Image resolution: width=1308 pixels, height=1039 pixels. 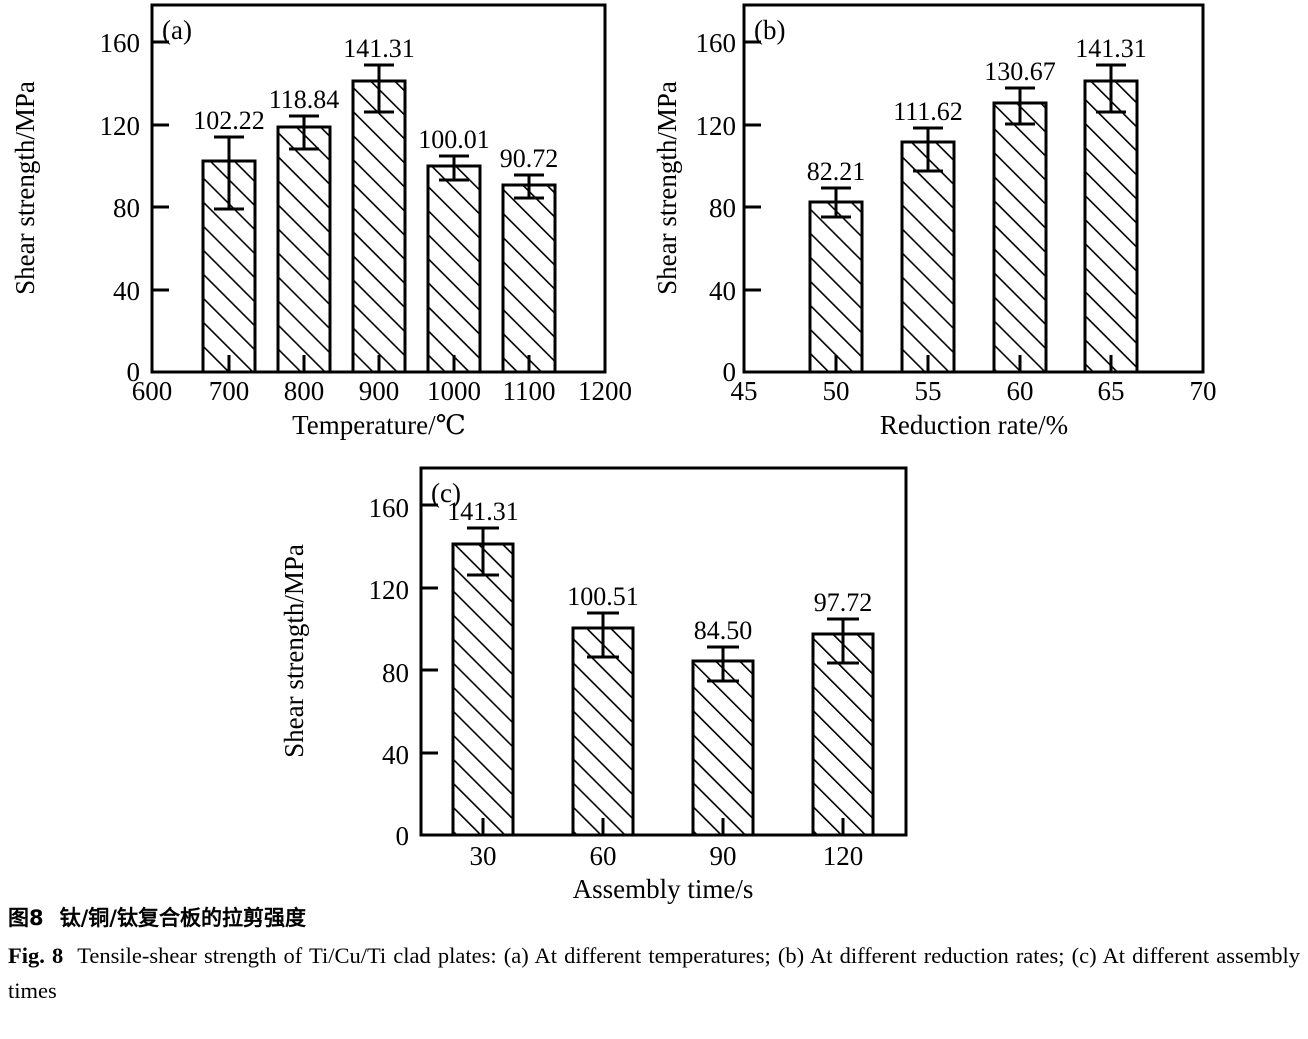 I want to click on data-label-65: 141.31, so click(x=1111, y=48).